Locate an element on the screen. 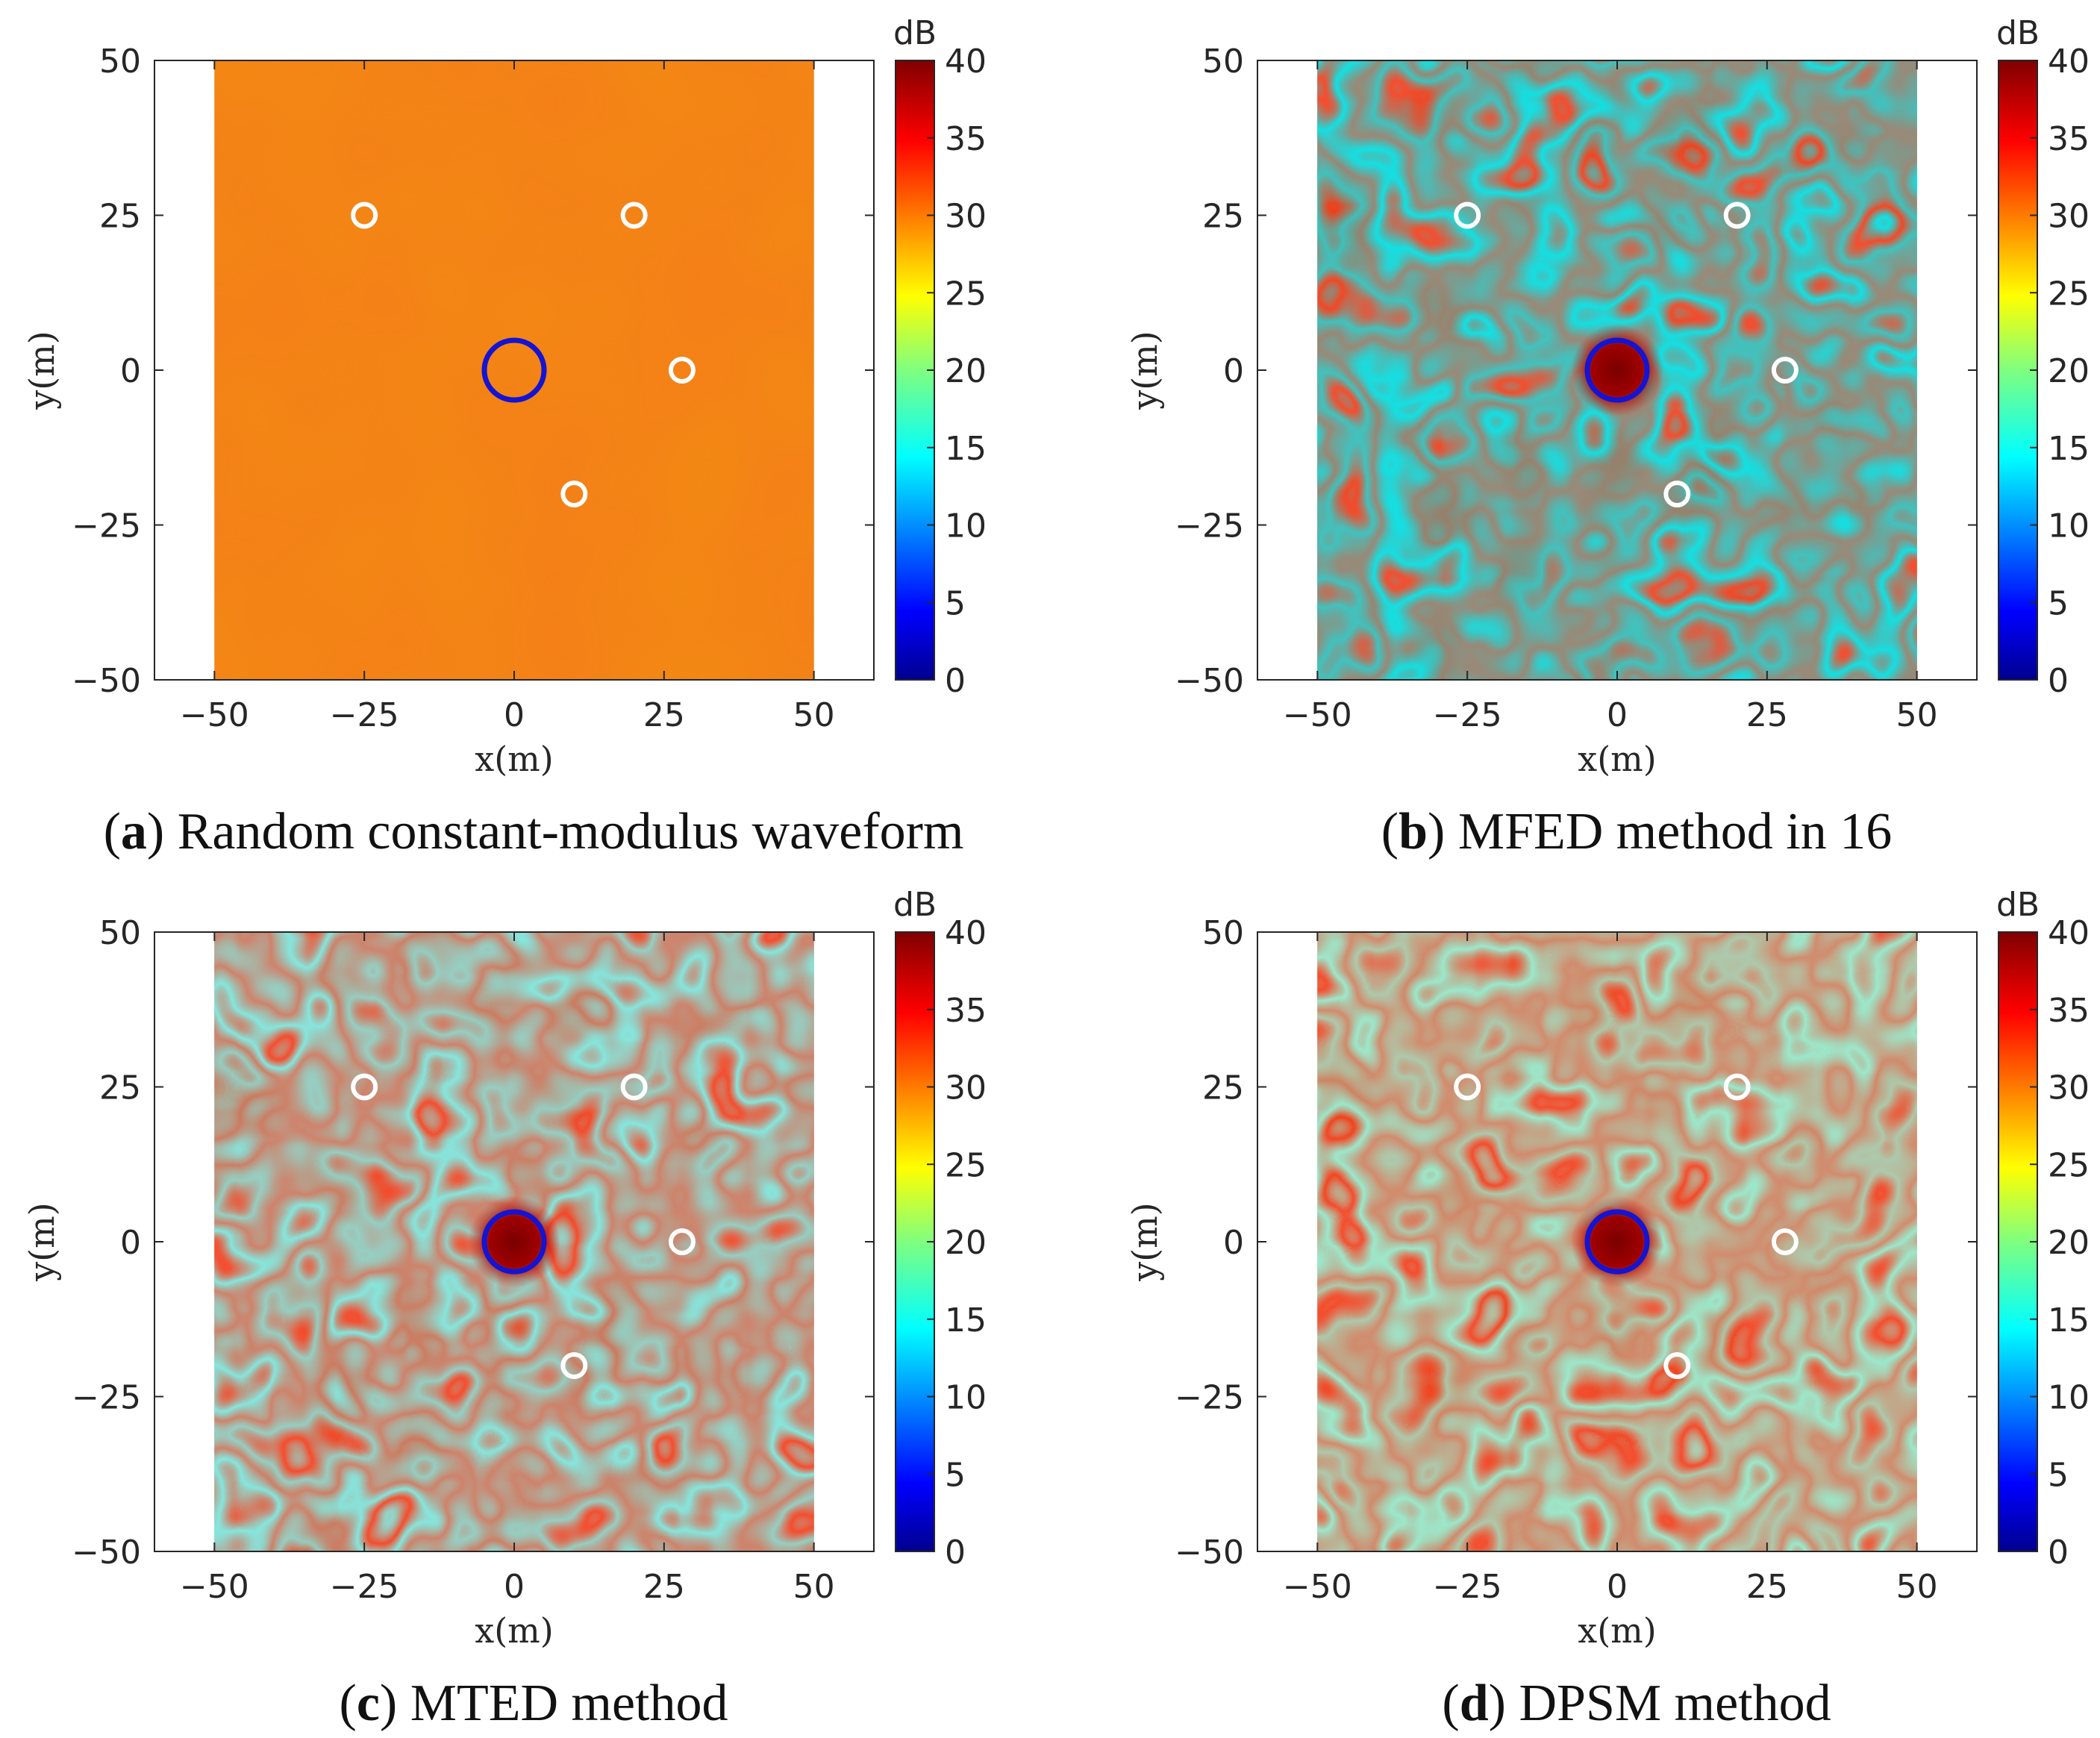 This screenshot has height=1738, width=2100. caption: (c) MTED method is located at coordinates (534, 1703).